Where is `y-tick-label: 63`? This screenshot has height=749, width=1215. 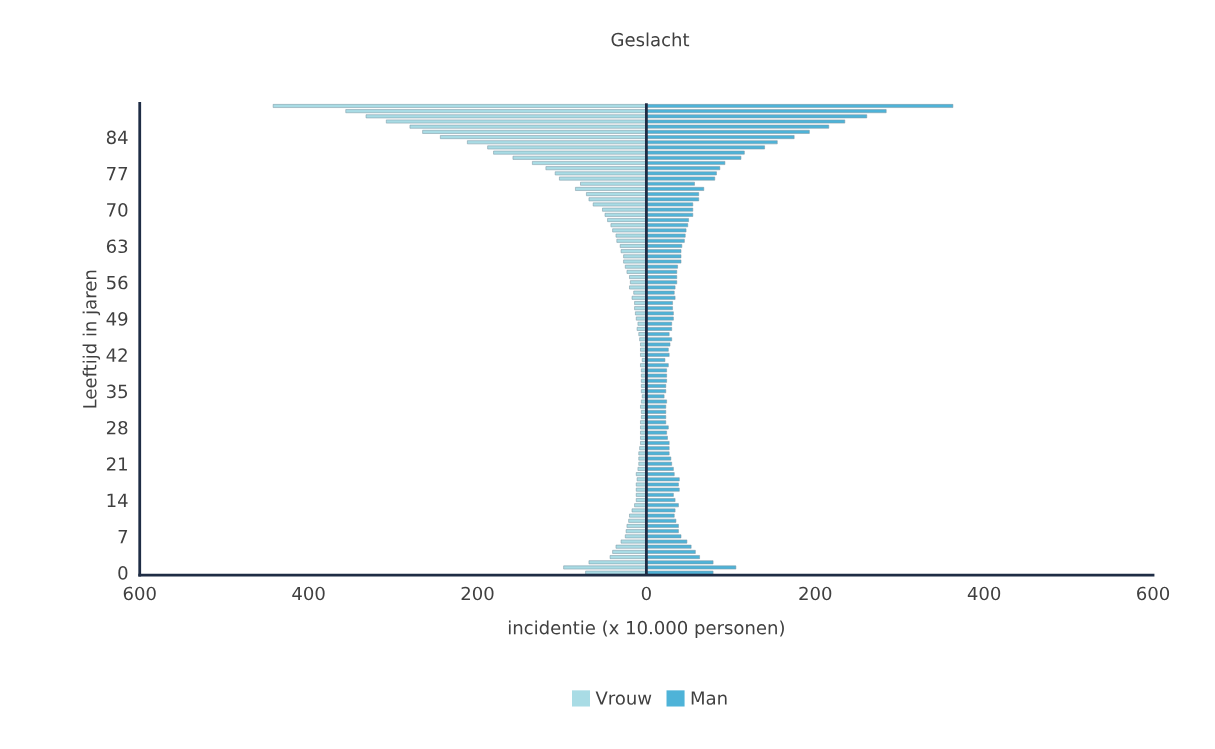 y-tick-label: 63 is located at coordinates (117, 246).